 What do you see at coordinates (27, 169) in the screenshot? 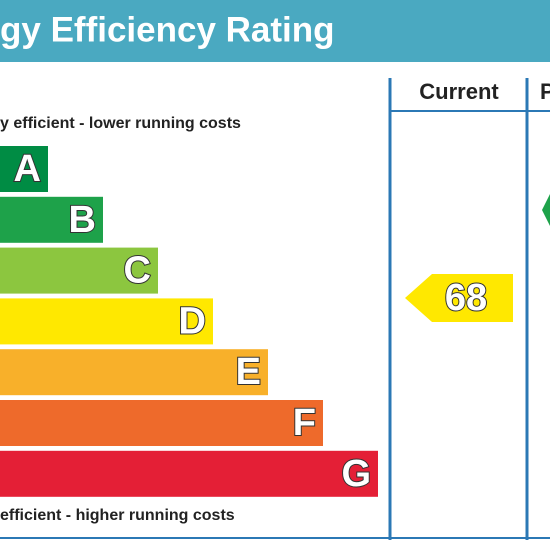
I see `band-letter: A` at bounding box center [27, 169].